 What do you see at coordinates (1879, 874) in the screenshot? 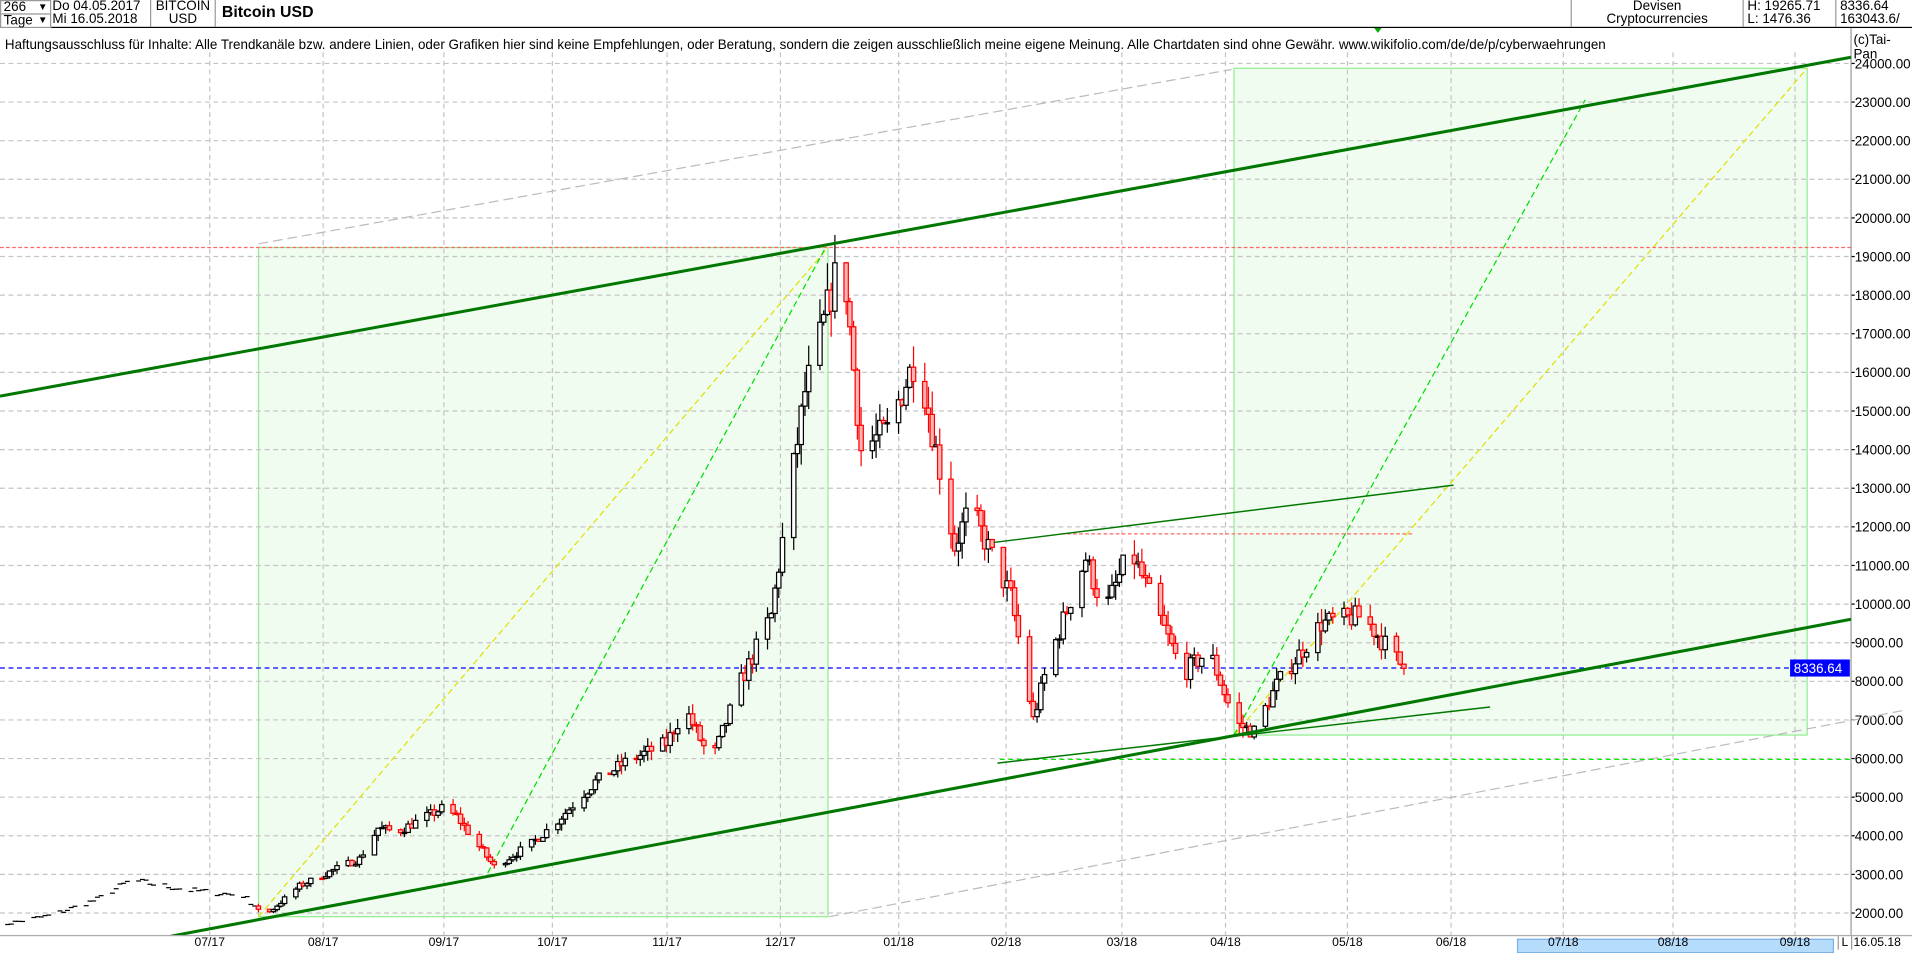
I see `y-tick-label: 3000.00` at bounding box center [1879, 874].